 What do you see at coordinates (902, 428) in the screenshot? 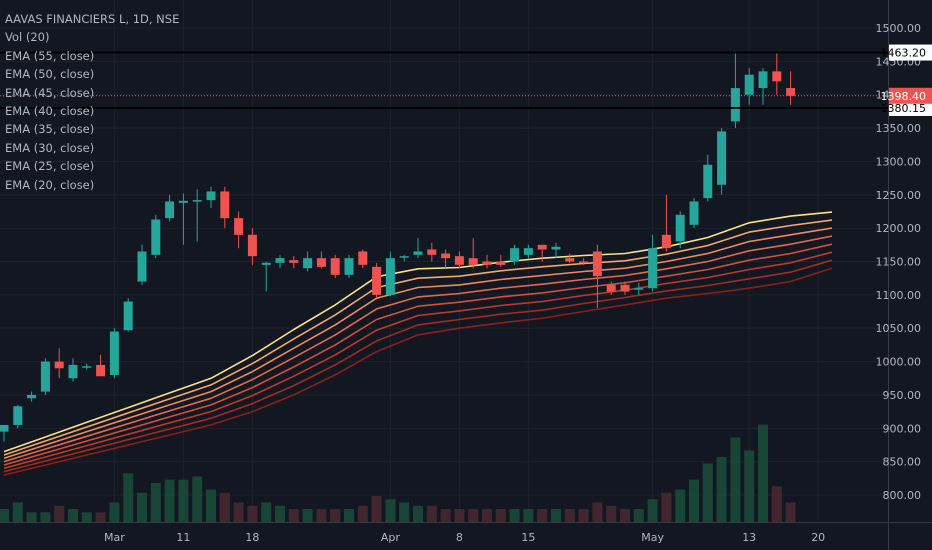
I see `y-tick-label: 900.00` at bounding box center [902, 428].